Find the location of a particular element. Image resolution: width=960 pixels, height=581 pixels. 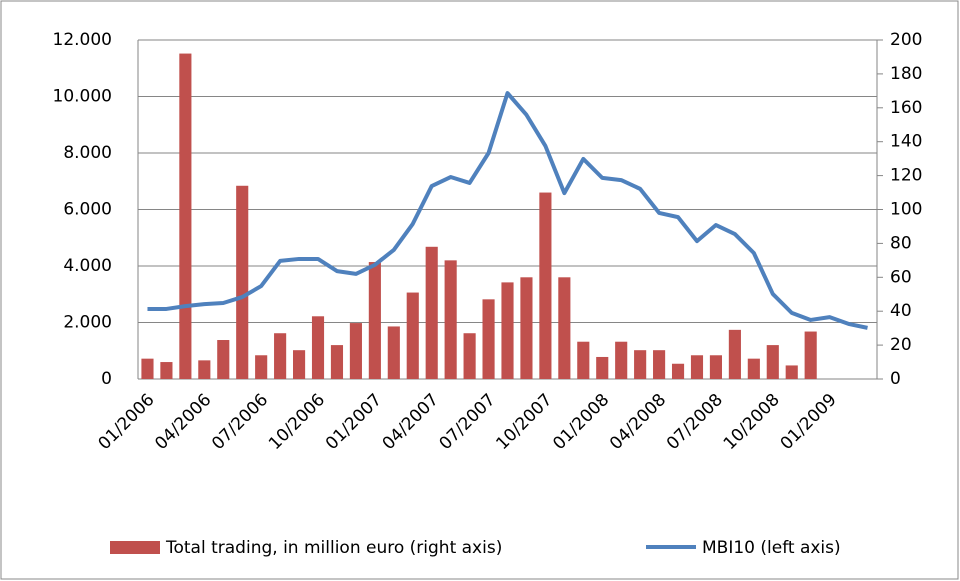

y2-tick-label: 20 is located at coordinates (901, 345).